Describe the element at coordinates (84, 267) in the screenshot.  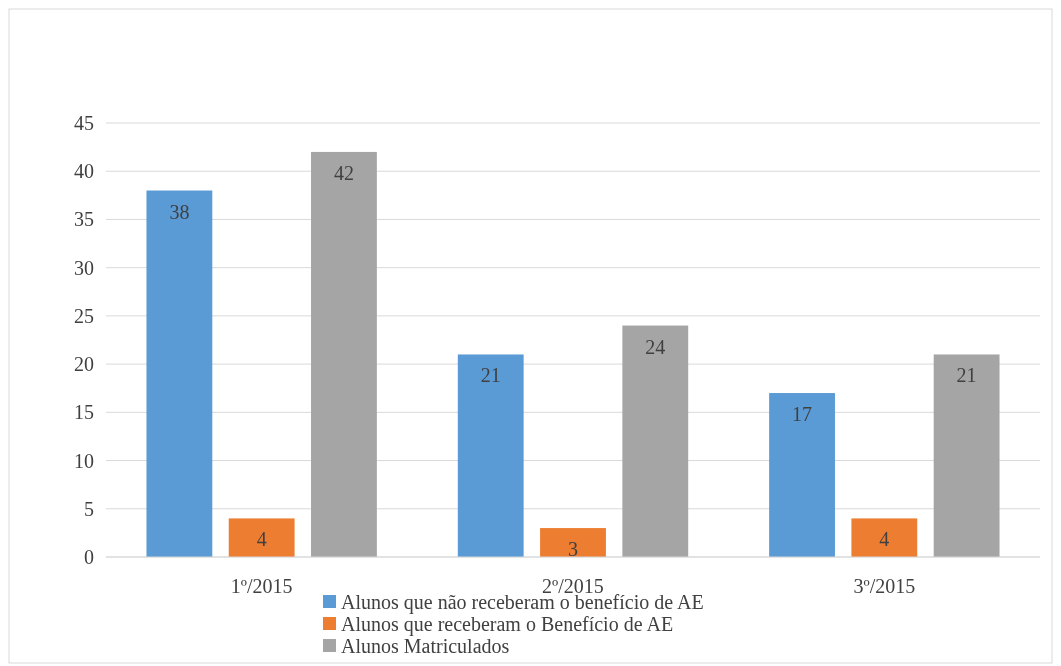
I see `y-tick-label: 30` at that location.